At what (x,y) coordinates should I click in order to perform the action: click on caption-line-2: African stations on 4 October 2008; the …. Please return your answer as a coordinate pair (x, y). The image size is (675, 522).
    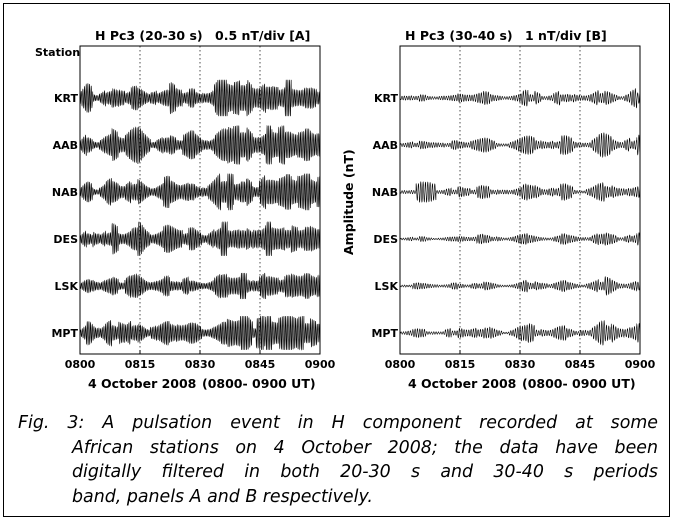
    Looking at the image, I should click on (365, 447).